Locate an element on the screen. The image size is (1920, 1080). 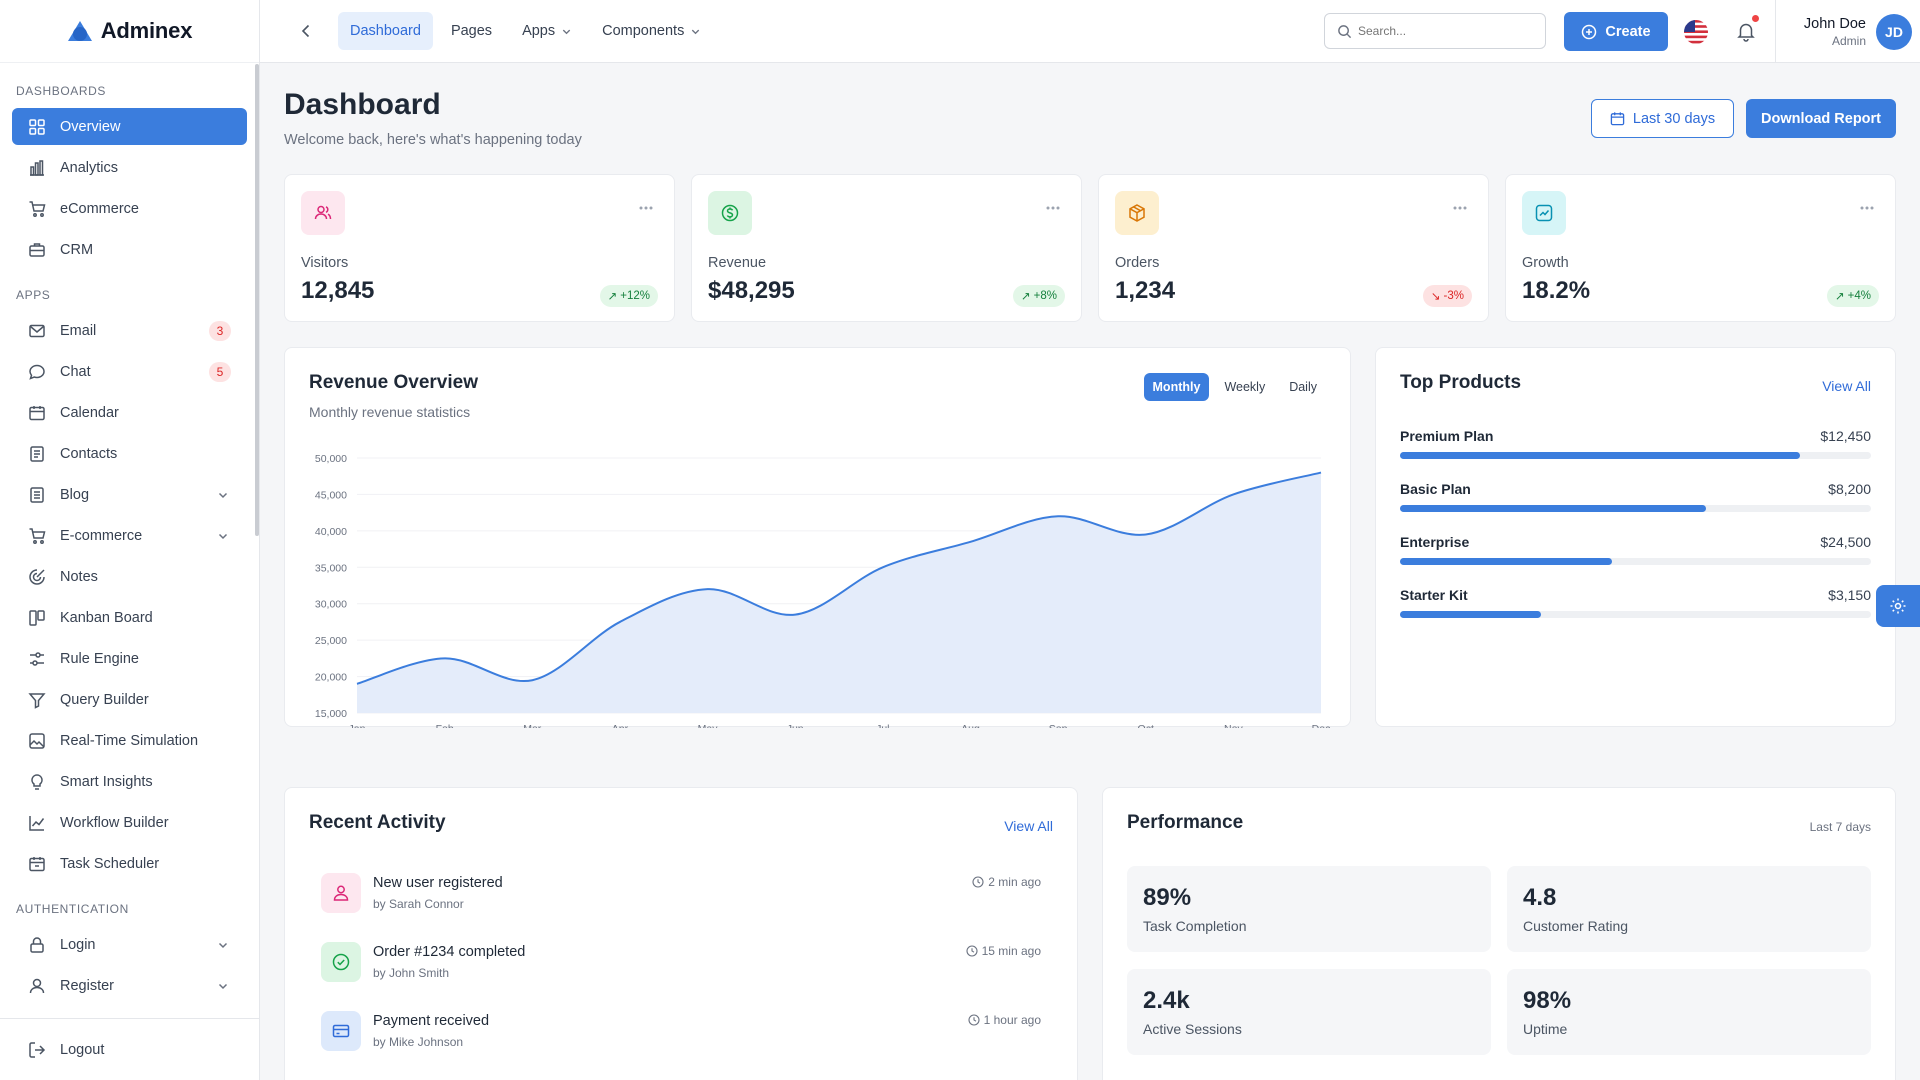
top-nav-dashboard: Dashboard is located at coordinates (385, 31).